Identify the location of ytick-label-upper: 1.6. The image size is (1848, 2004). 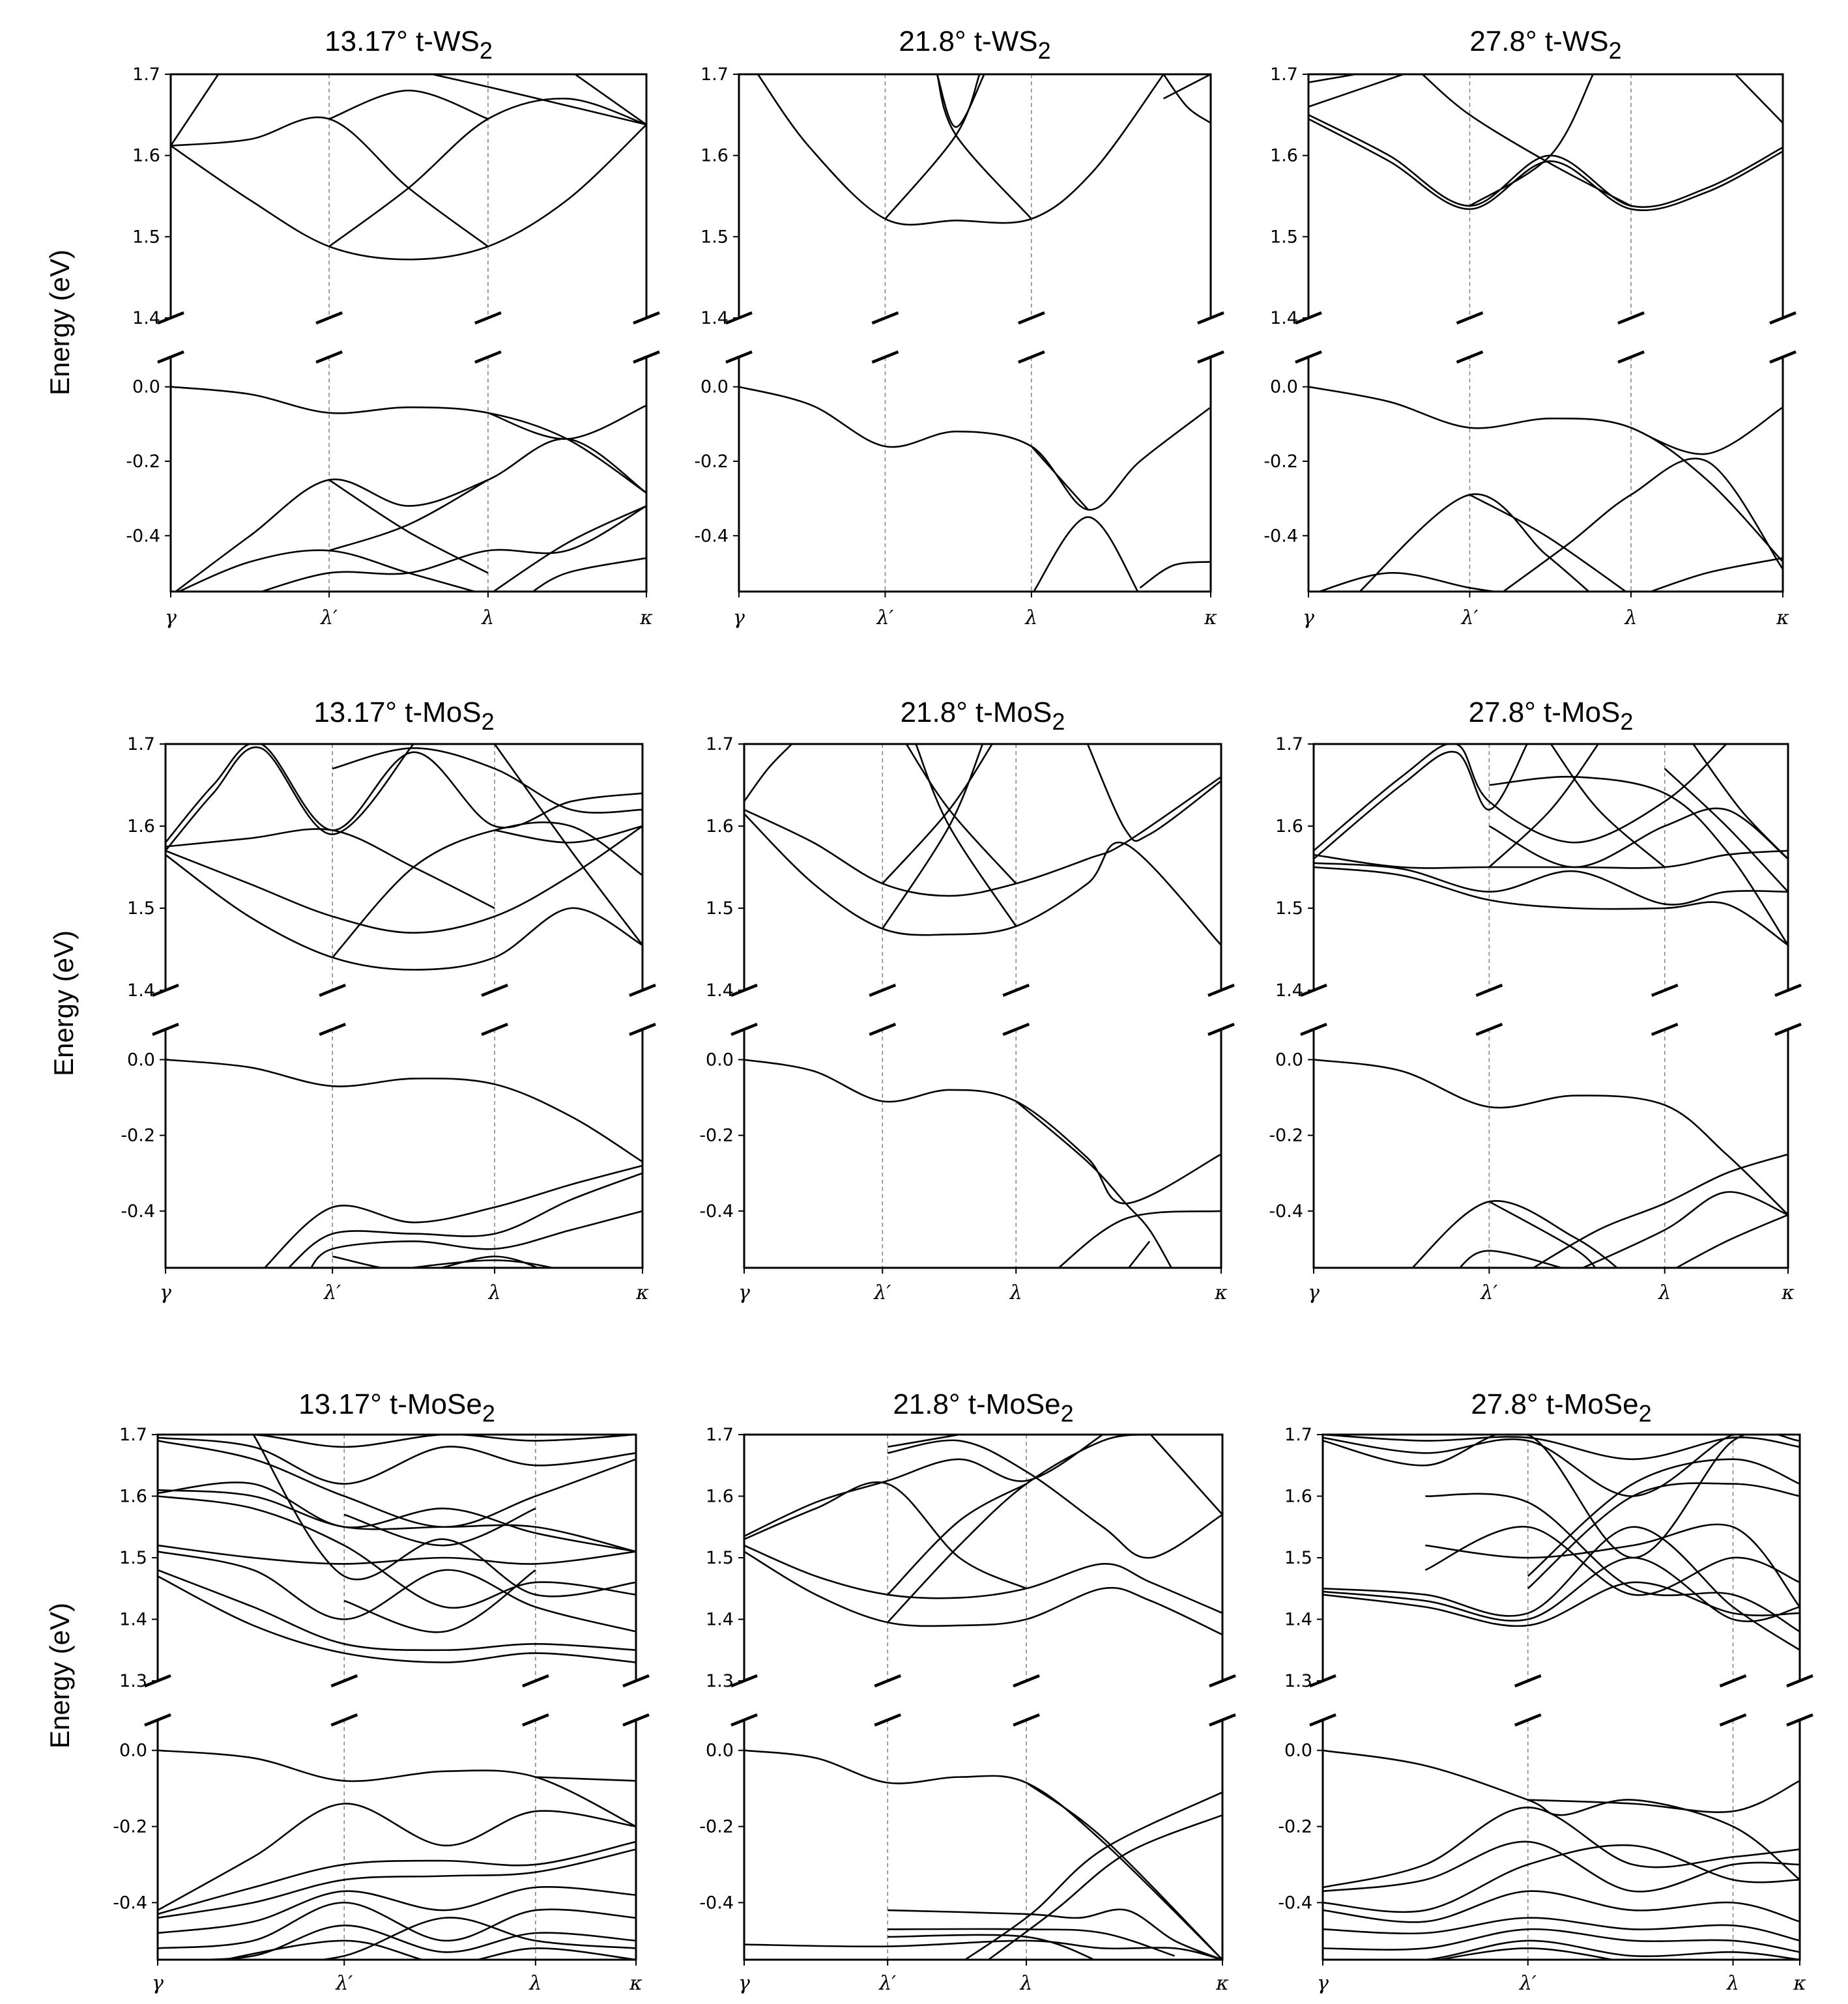
(133, 1497).